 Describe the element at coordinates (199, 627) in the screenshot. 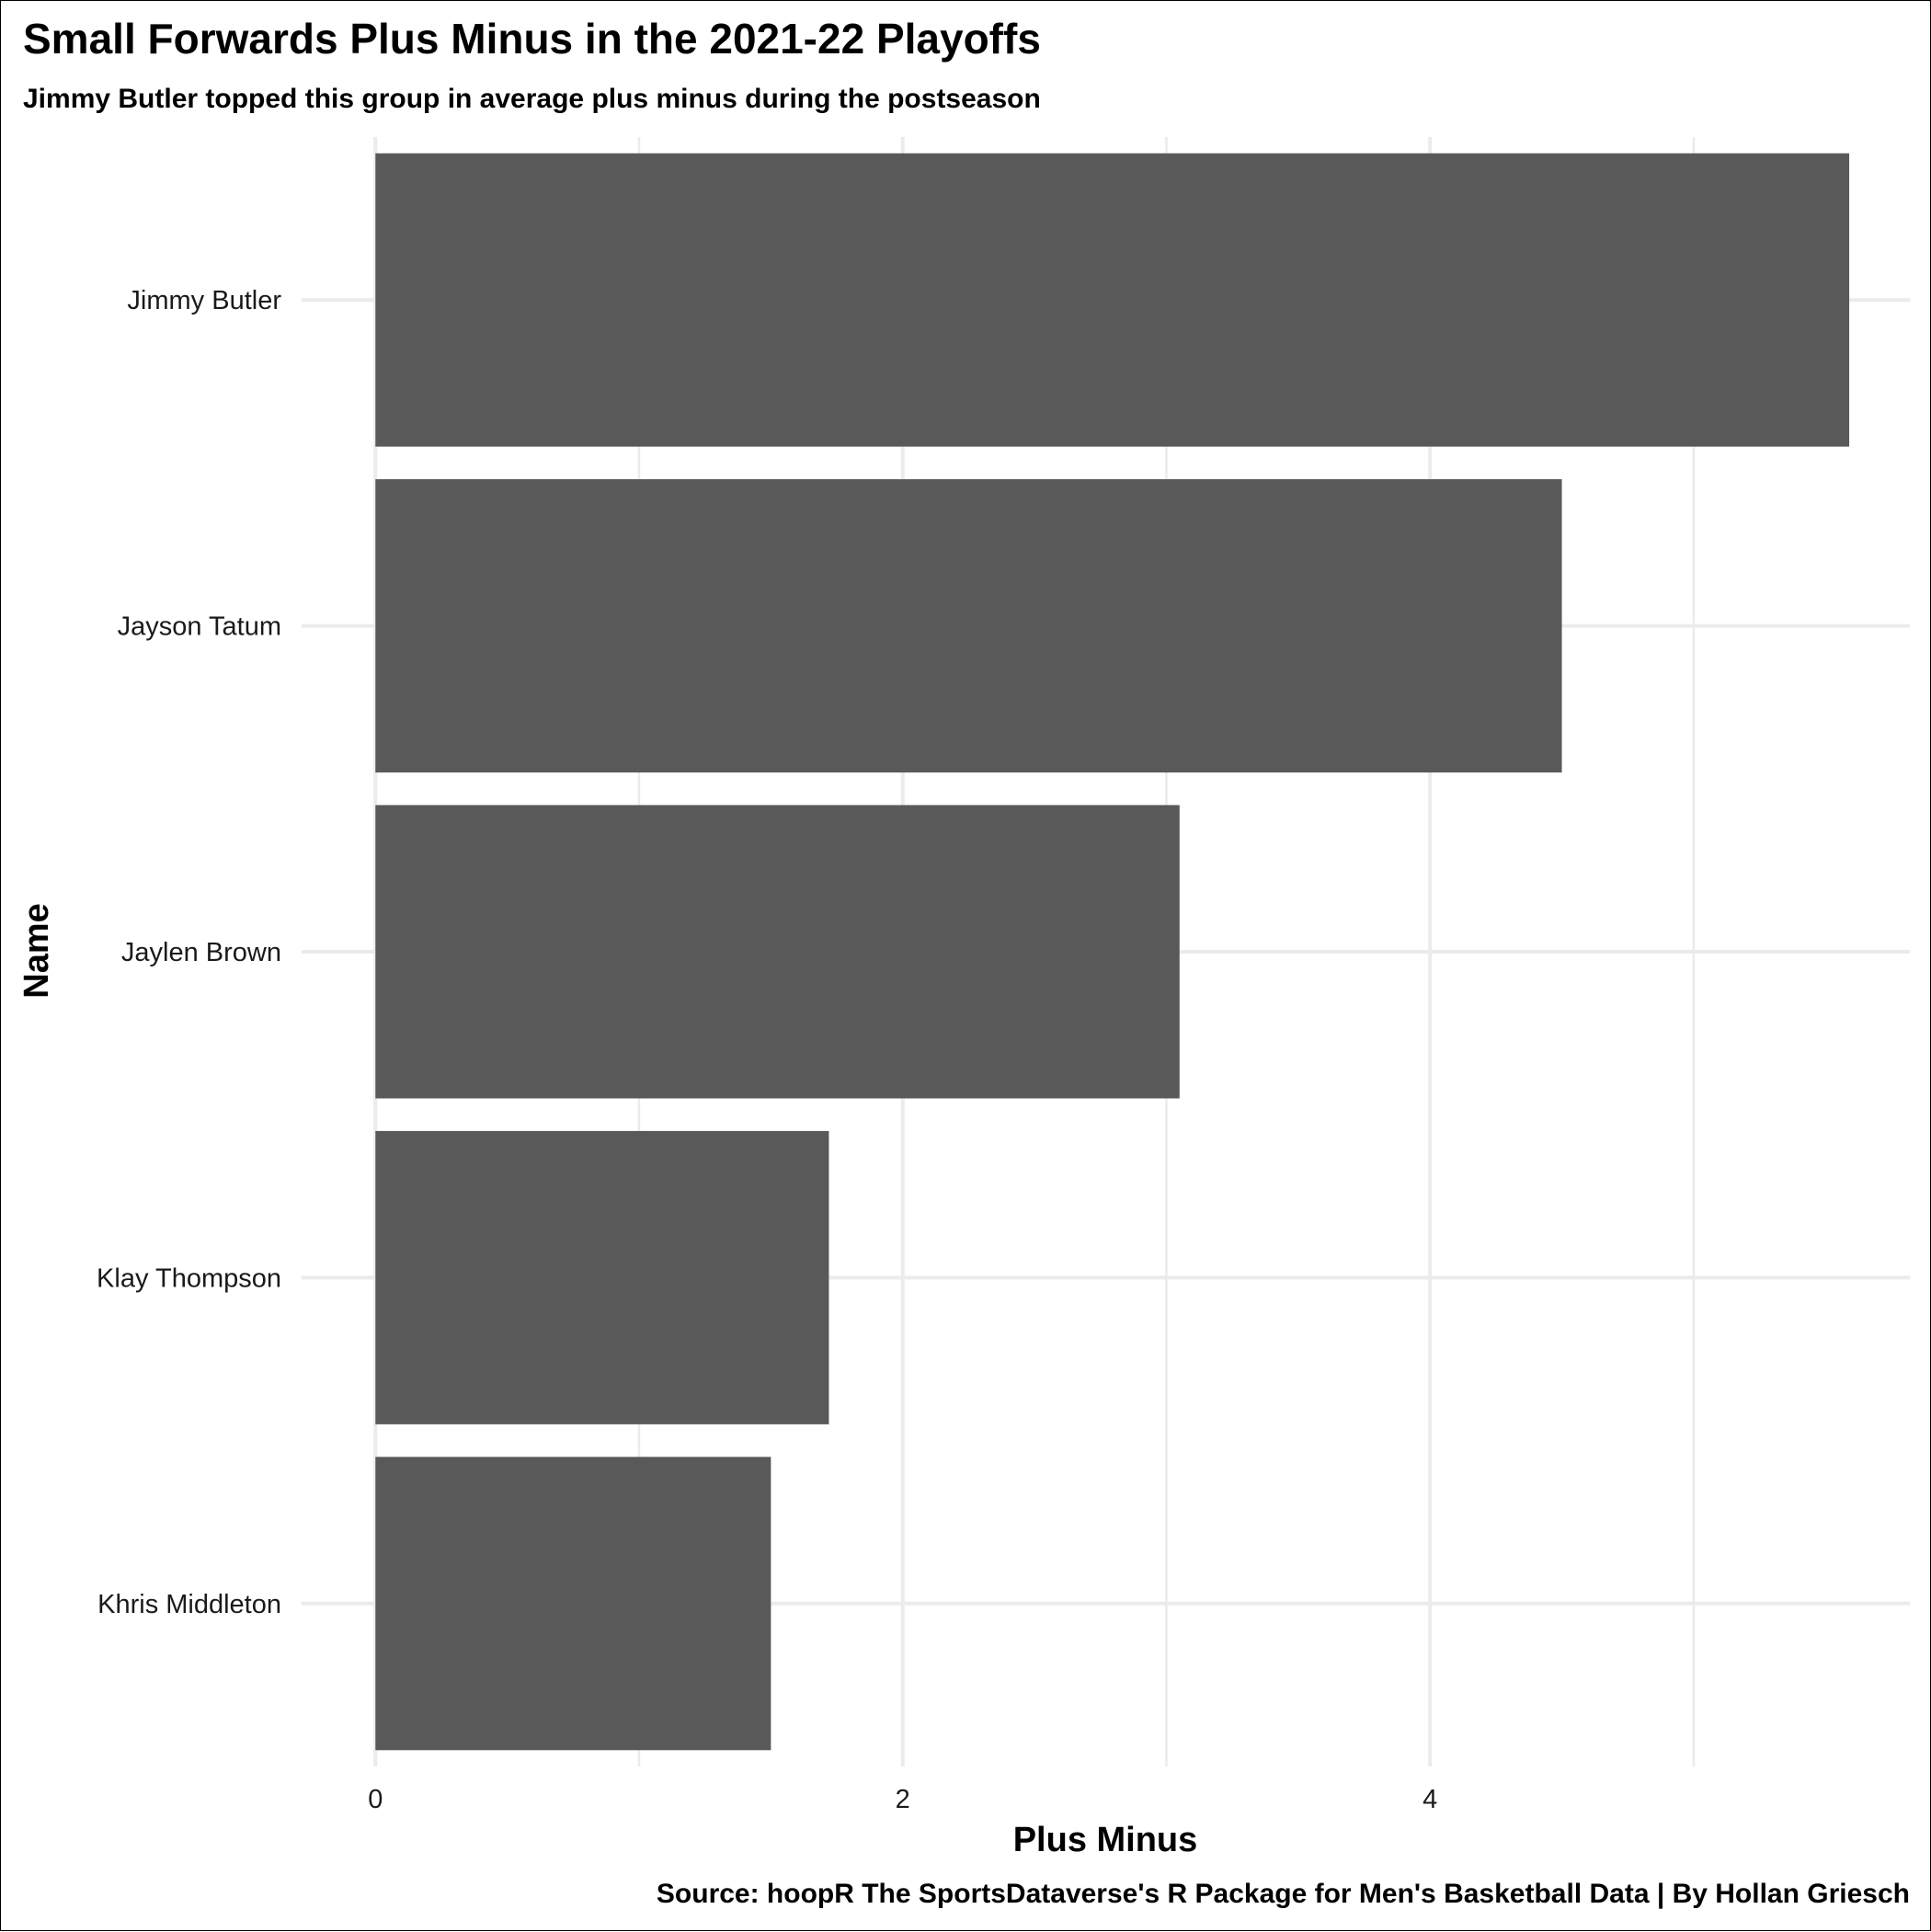

I see `y-tick-label: Jayson Tatum` at that location.